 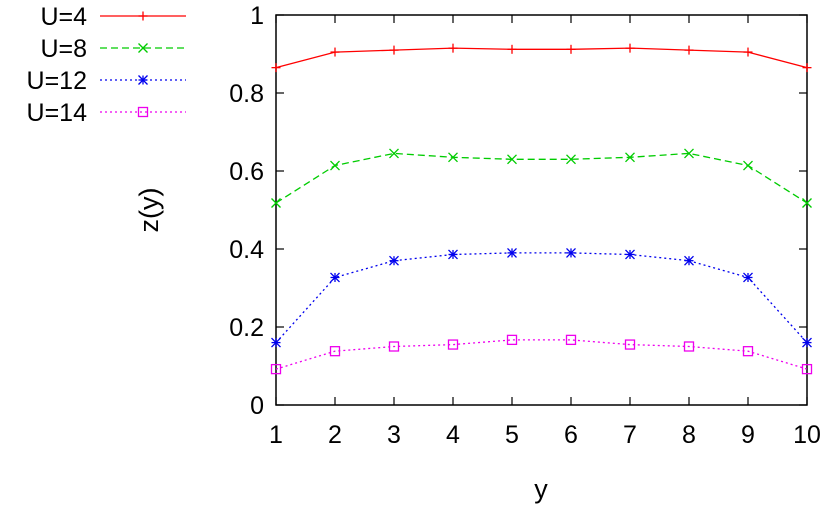 I want to click on x-tick-label: 1, so click(x=276, y=435).